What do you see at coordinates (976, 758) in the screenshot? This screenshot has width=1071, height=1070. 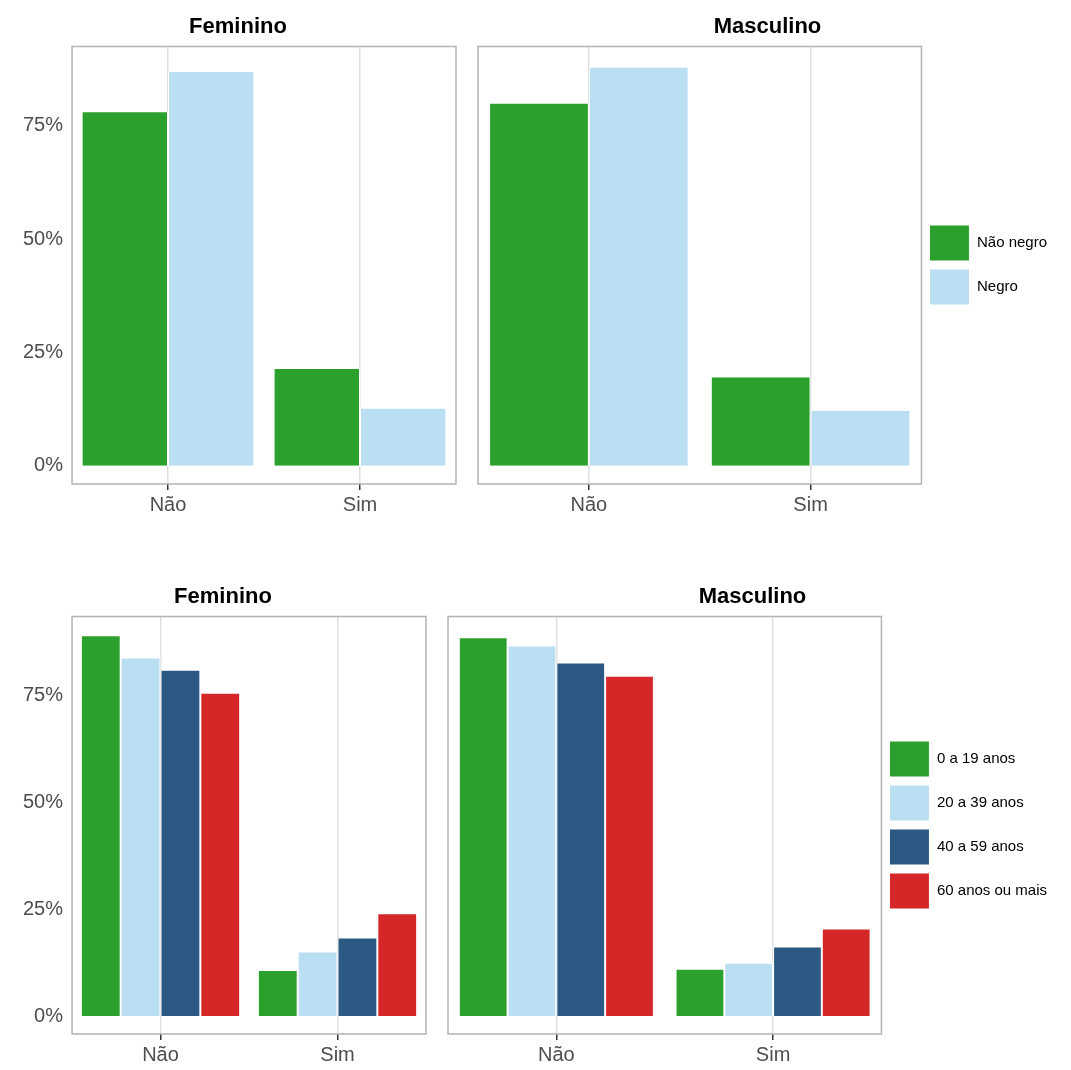 I see `legend-label: 0 a 19 anos` at bounding box center [976, 758].